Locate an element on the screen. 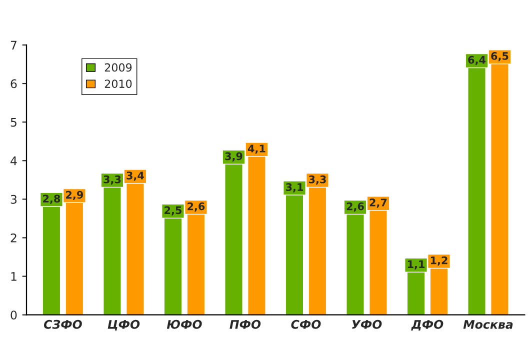  data-label: 3,4 is located at coordinates (135, 176).